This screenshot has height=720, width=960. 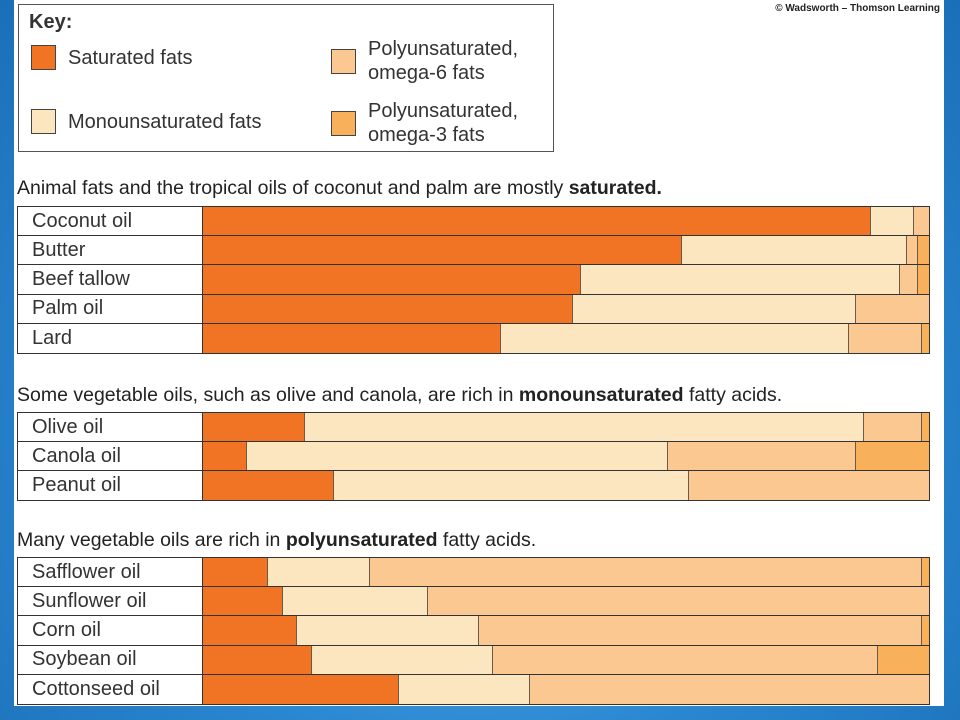 I want to click on legend-label-monounsaturated: Monounsaturated fats, so click(x=165, y=121).